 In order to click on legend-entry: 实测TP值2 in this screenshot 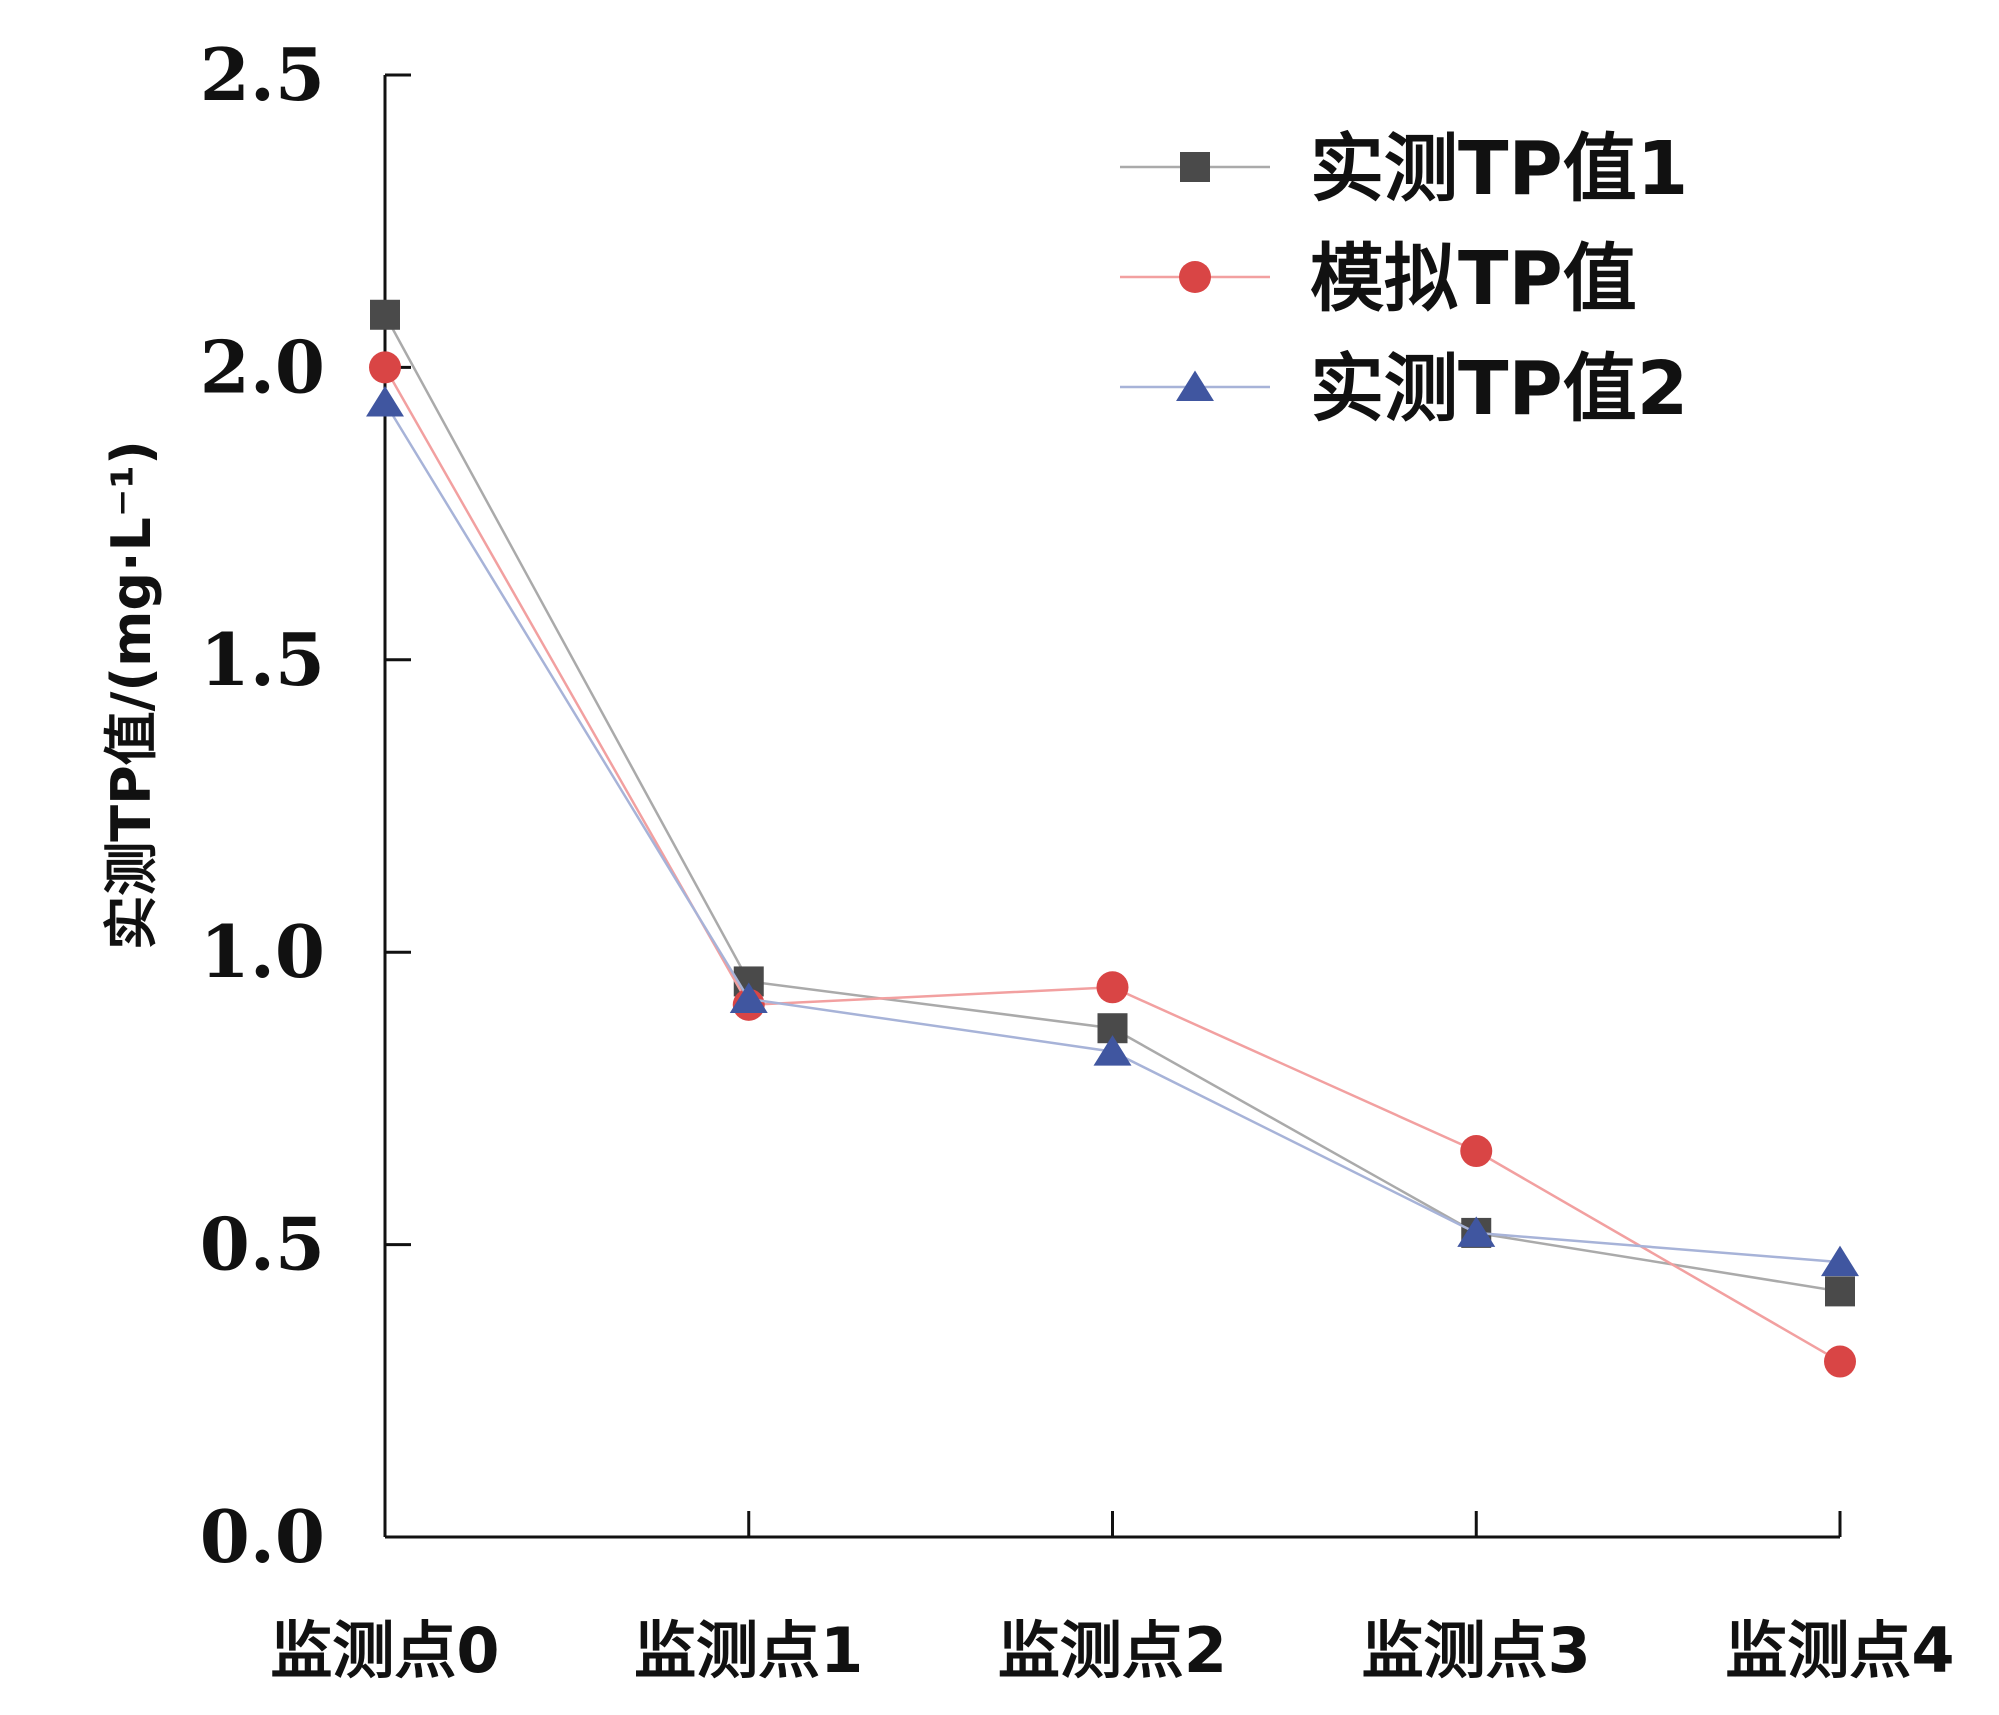, I will do `click(1404, 389)`.